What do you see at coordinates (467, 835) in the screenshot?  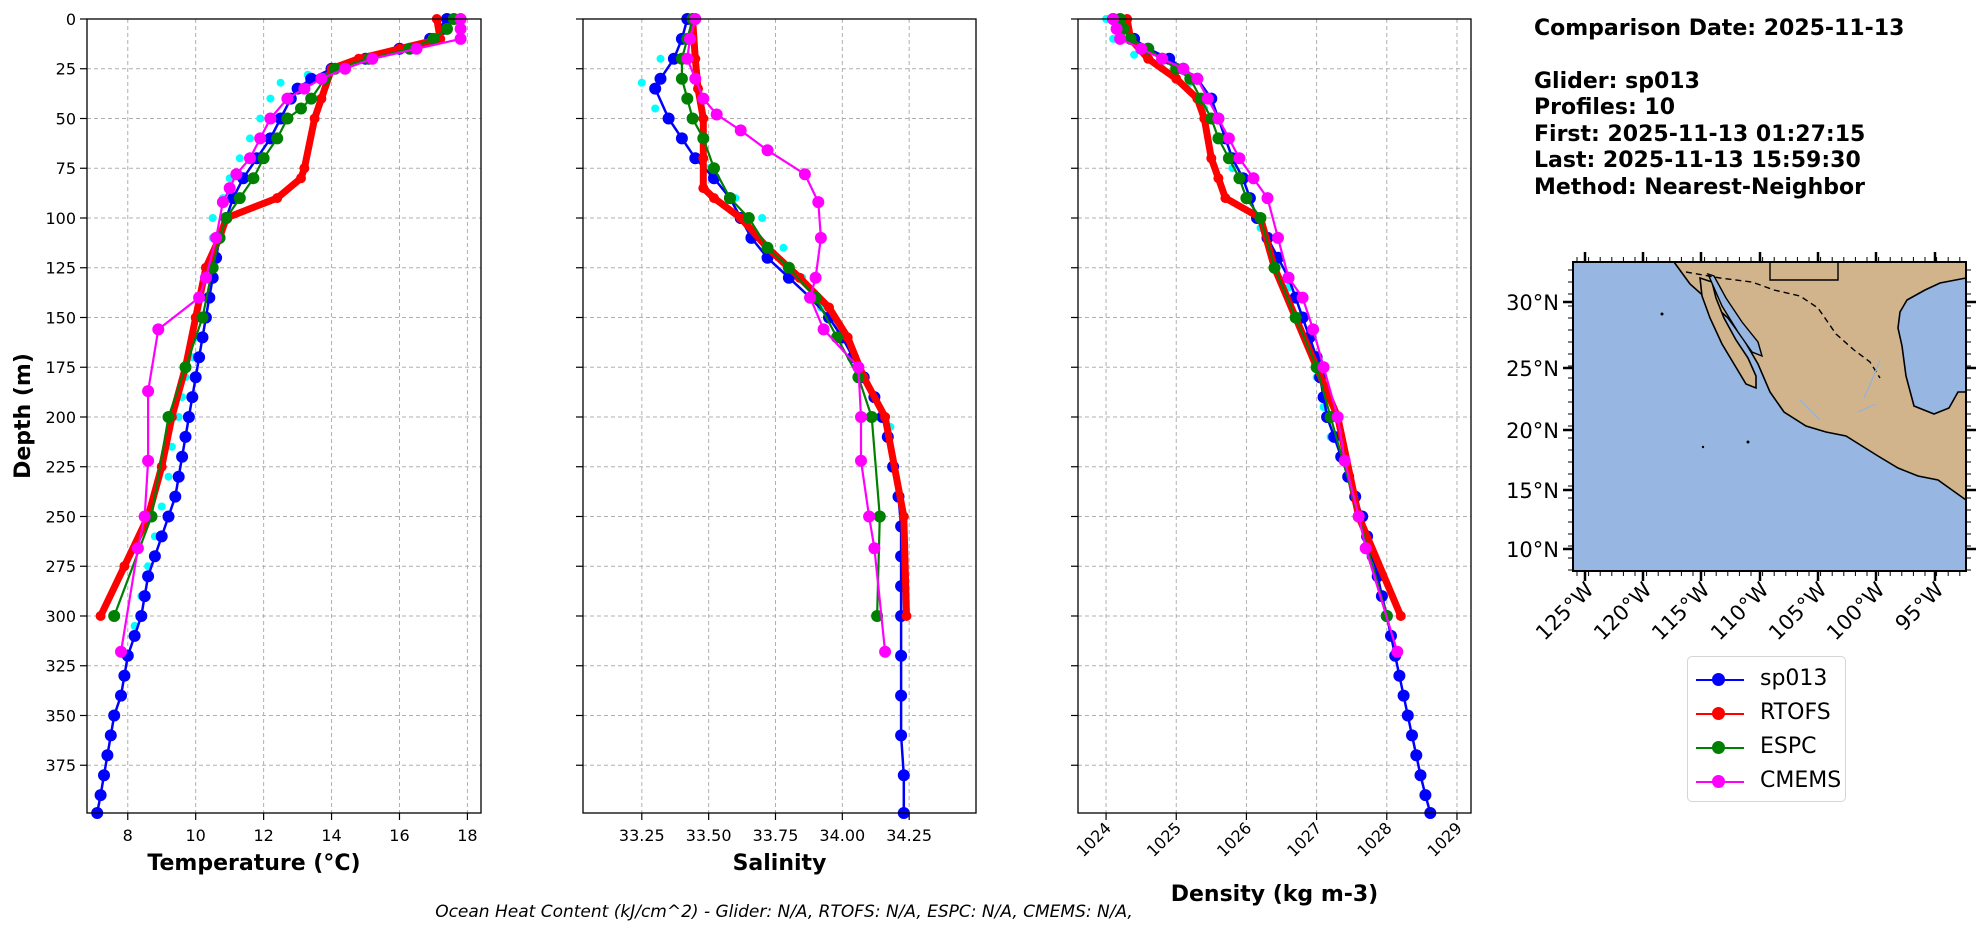 I see `x-tick-label: 18` at bounding box center [467, 835].